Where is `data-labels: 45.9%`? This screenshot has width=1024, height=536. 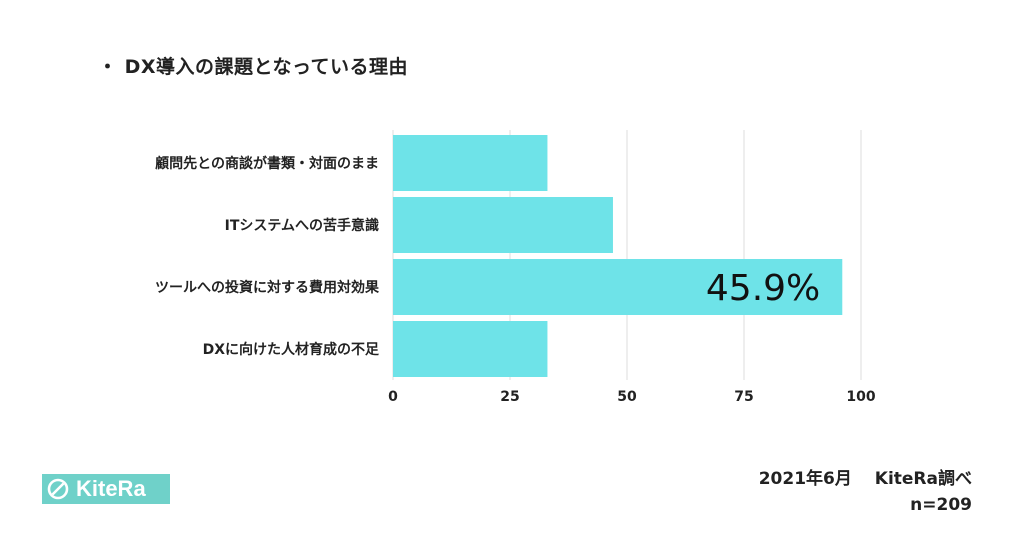 data-labels: 45.9% is located at coordinates (763, 288).